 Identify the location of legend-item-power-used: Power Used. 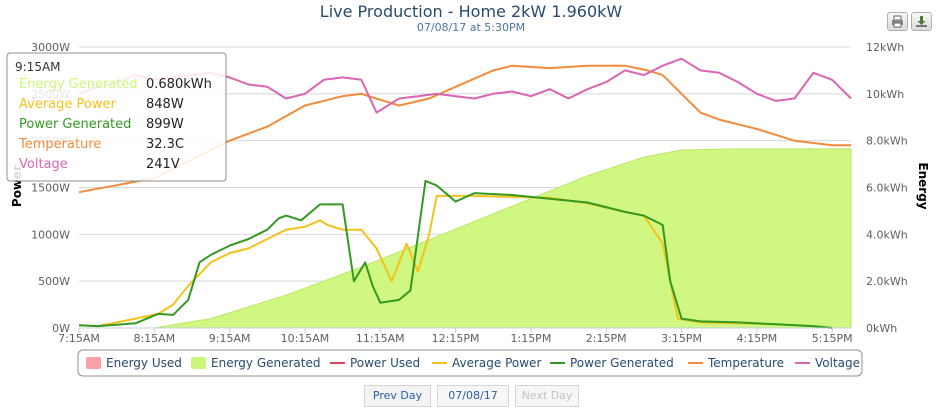
(385, 363).